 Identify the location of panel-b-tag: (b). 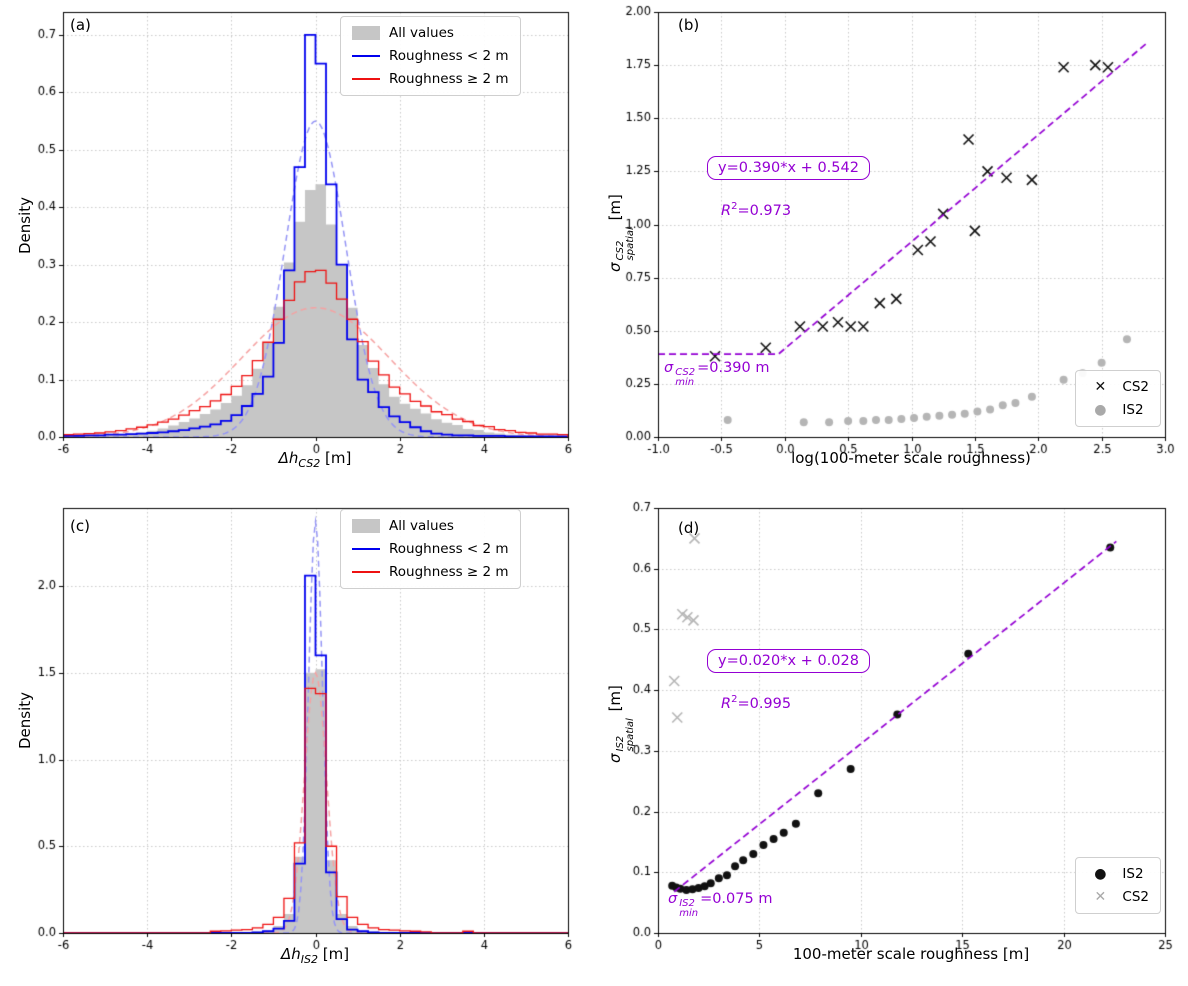
(689, 25).